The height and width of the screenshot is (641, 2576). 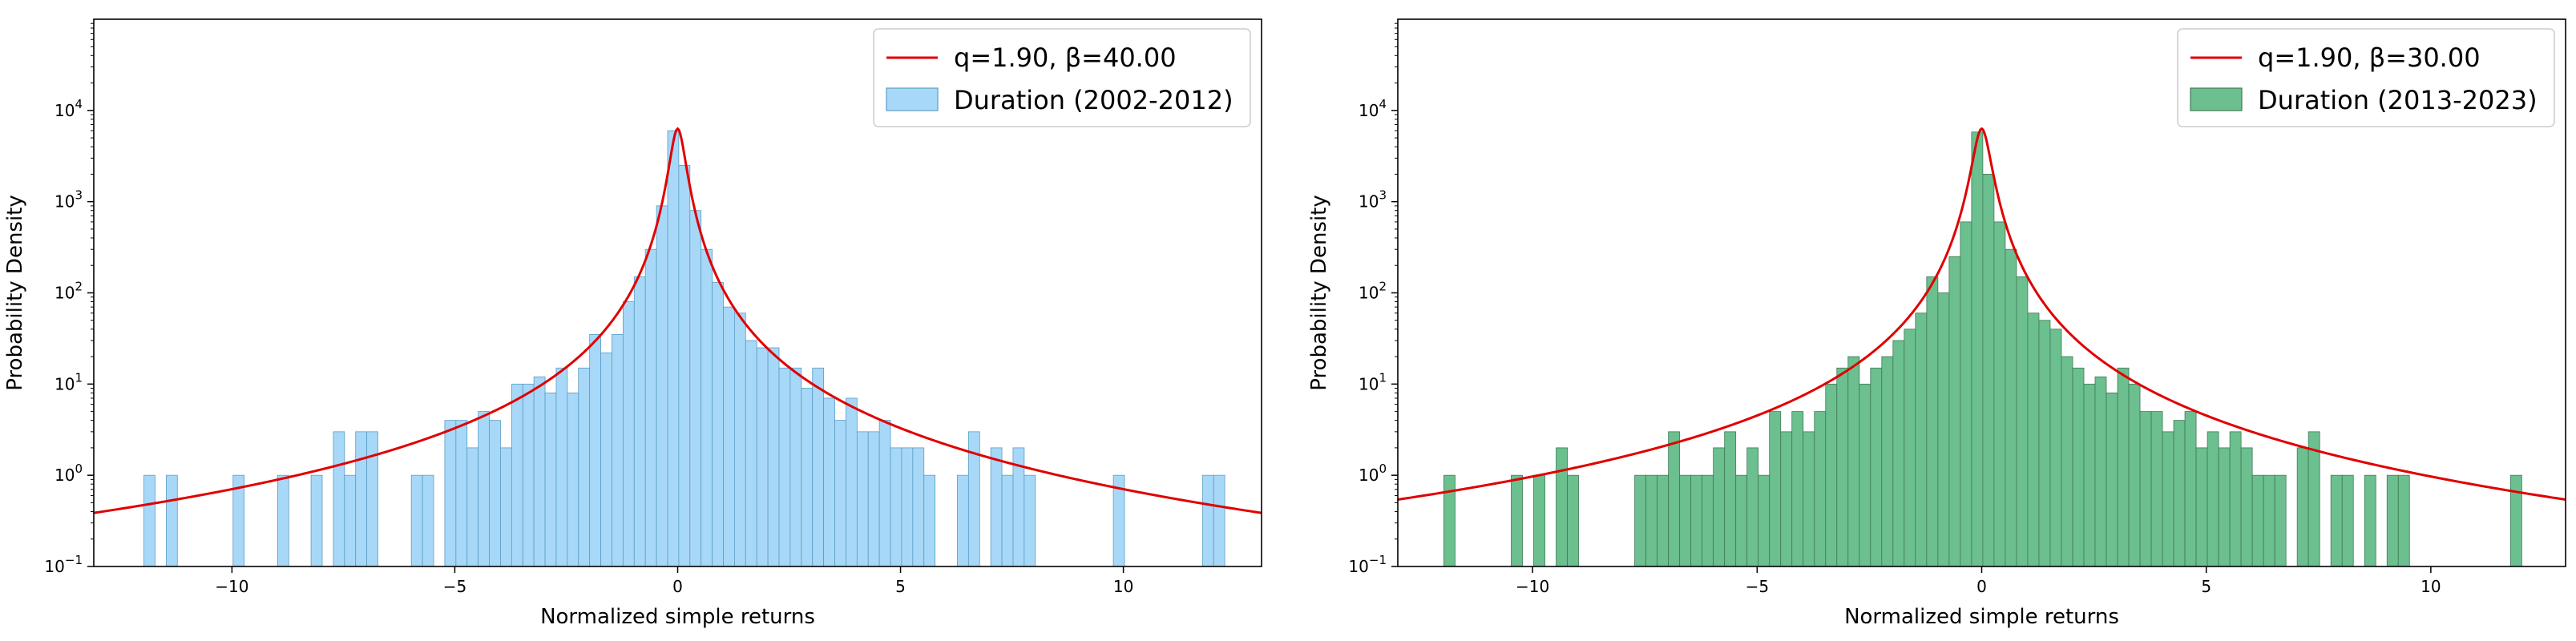 I want to click on legend-hist-label: Duration (2002-2012), so click(x=1093, y=100).